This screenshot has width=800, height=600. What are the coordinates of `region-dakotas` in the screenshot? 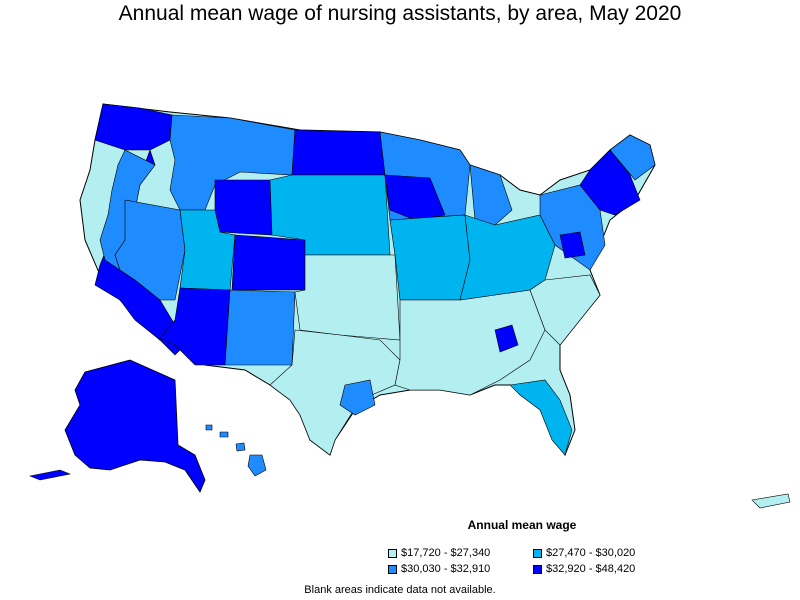 It's located at (338, 152).